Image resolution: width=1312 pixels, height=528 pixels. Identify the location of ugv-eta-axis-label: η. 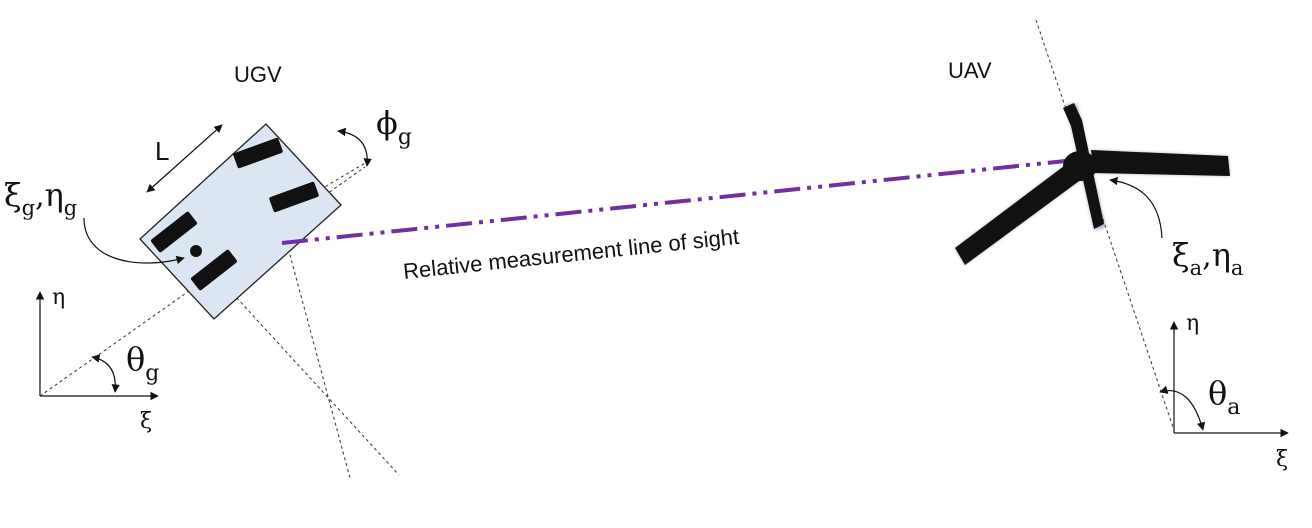
(58, 297).